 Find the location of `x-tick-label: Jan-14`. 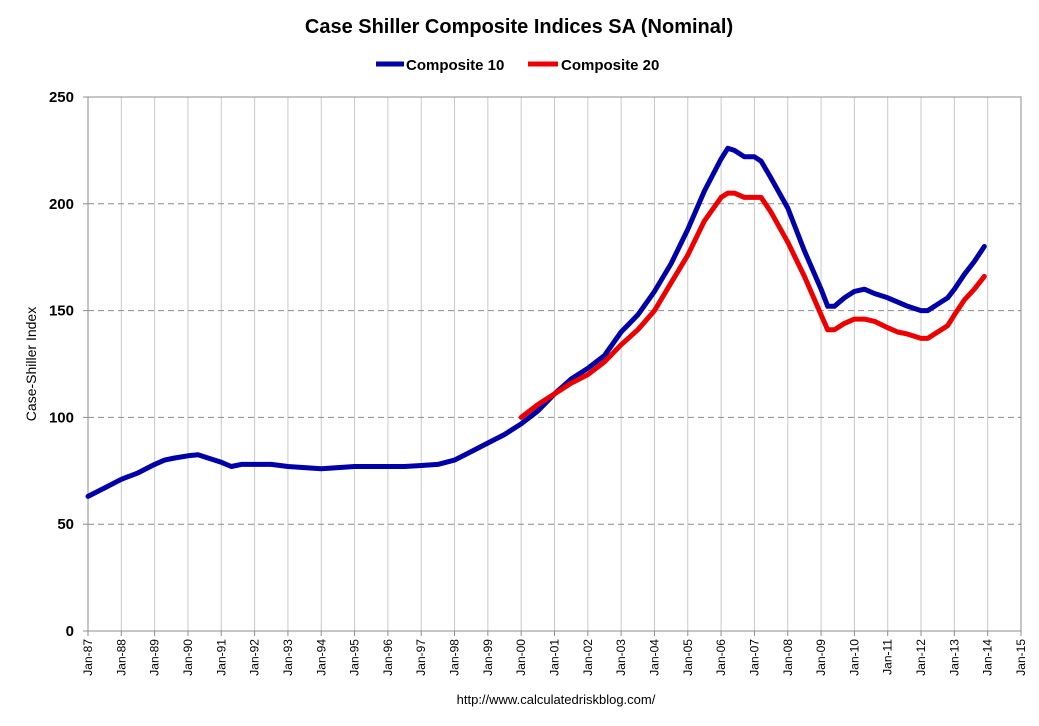

x-tick-label: Jan-14 is located at coordinates (988, 657).